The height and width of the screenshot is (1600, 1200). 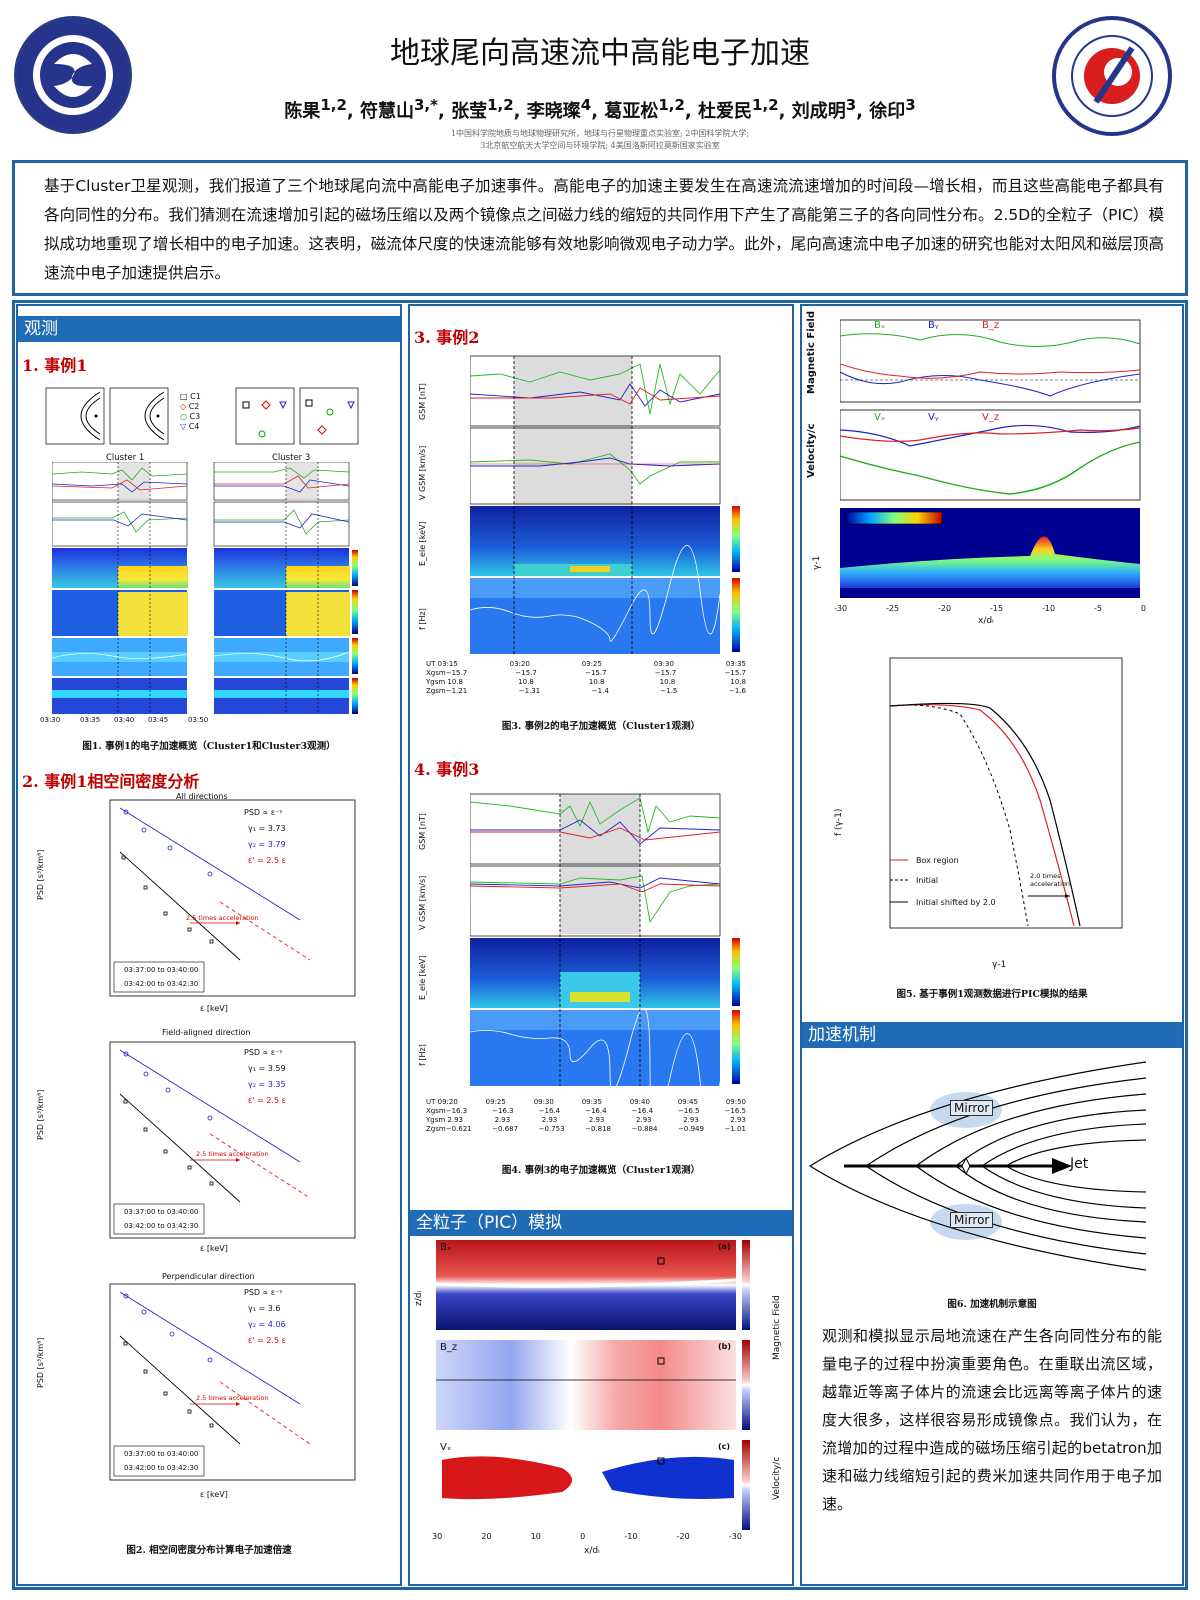 I want to click on legend-c3: ○ C3, so click(x=190, y=416).